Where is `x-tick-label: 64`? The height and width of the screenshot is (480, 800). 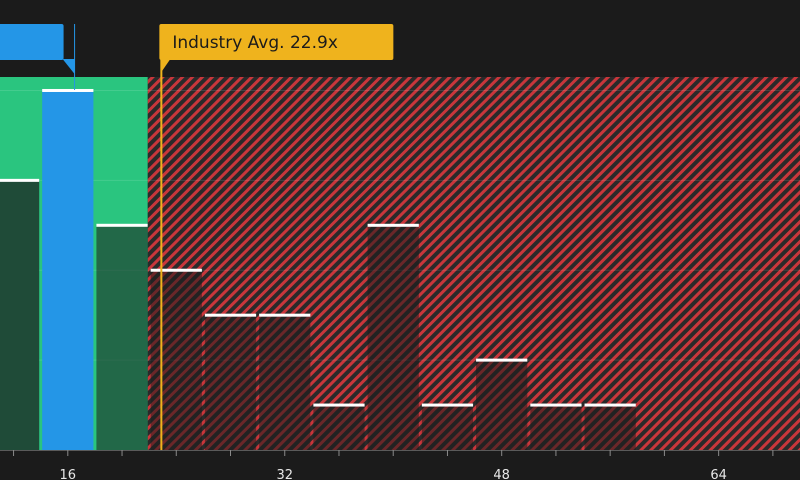 x-tick-label: 64 is located at coordinates (718, 474).